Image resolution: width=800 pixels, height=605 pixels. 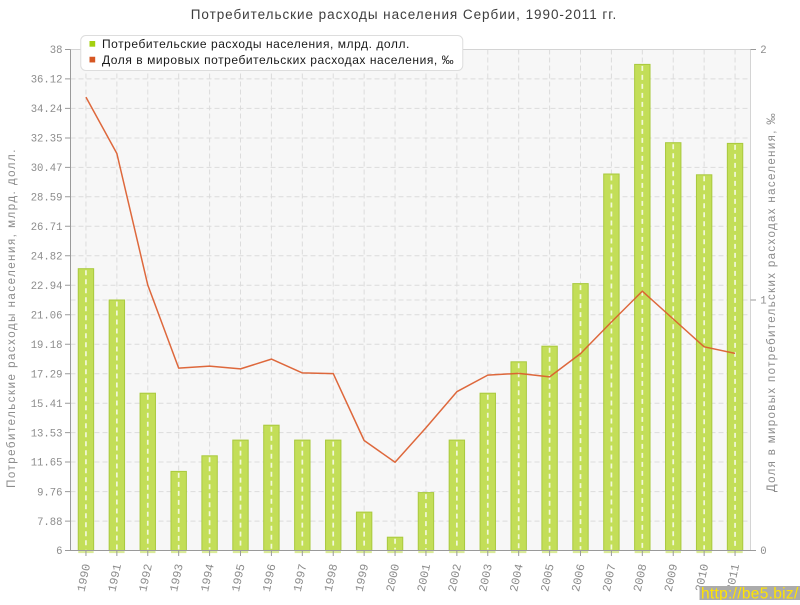 What do you see at coordinates (56, 51) in the screenshot?
I see `svg-text: 38` at bounding box center [56, 51].